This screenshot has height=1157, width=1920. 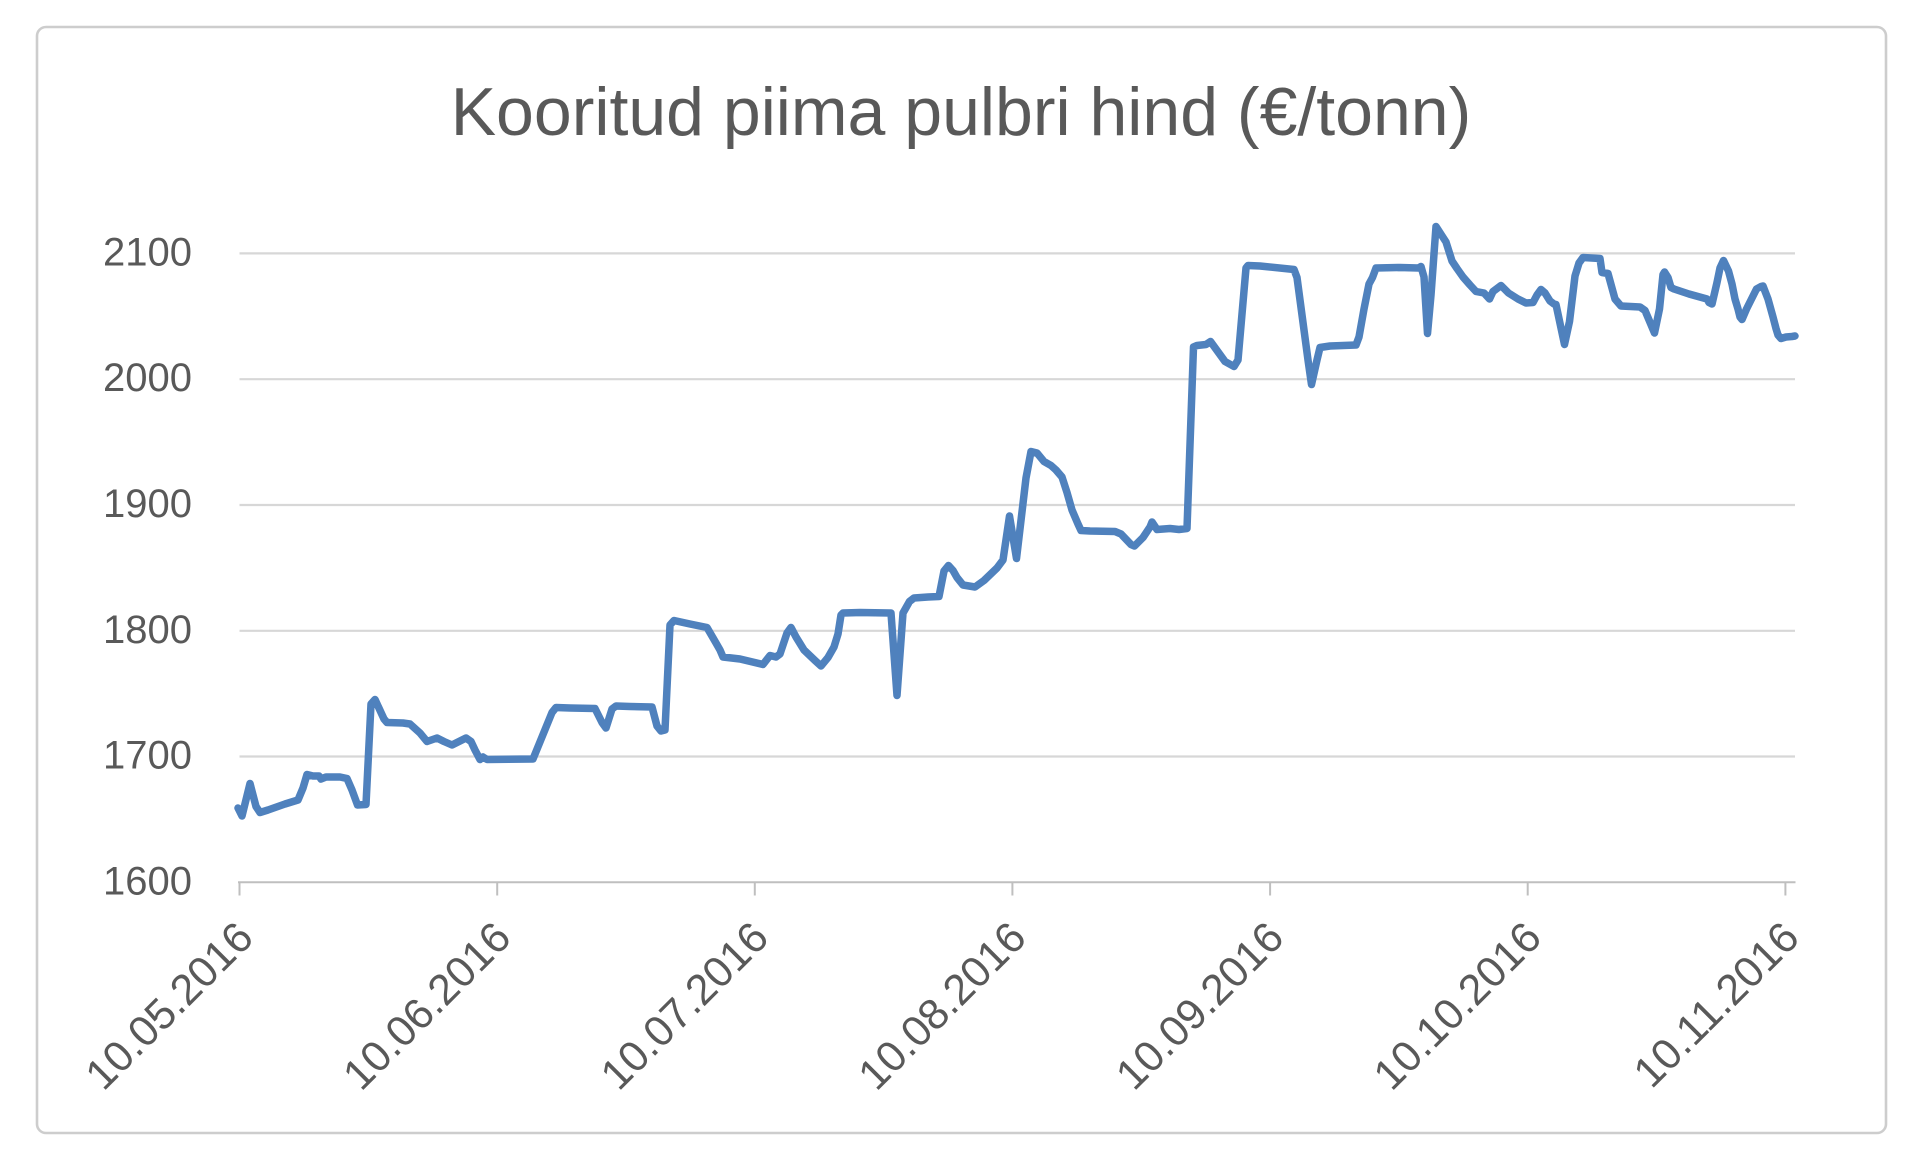 What do you see at coordinates (147, 504) in the screenshot?
I see `svg-text: 1900` at bounding box center [147, 504].